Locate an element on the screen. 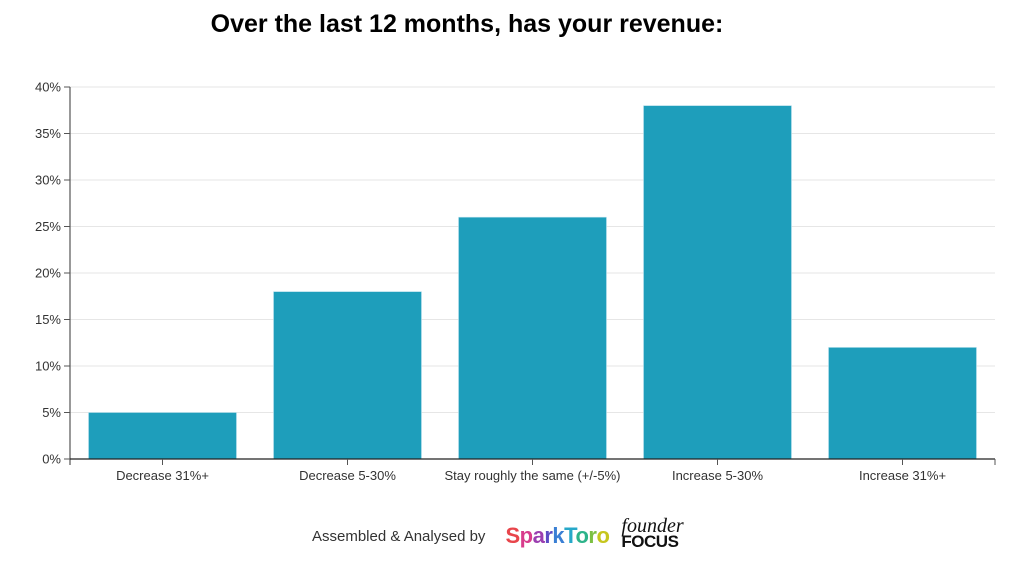 The image size is (1024, 568). y-tick-label: 10% is located at coordinates (48, 366).